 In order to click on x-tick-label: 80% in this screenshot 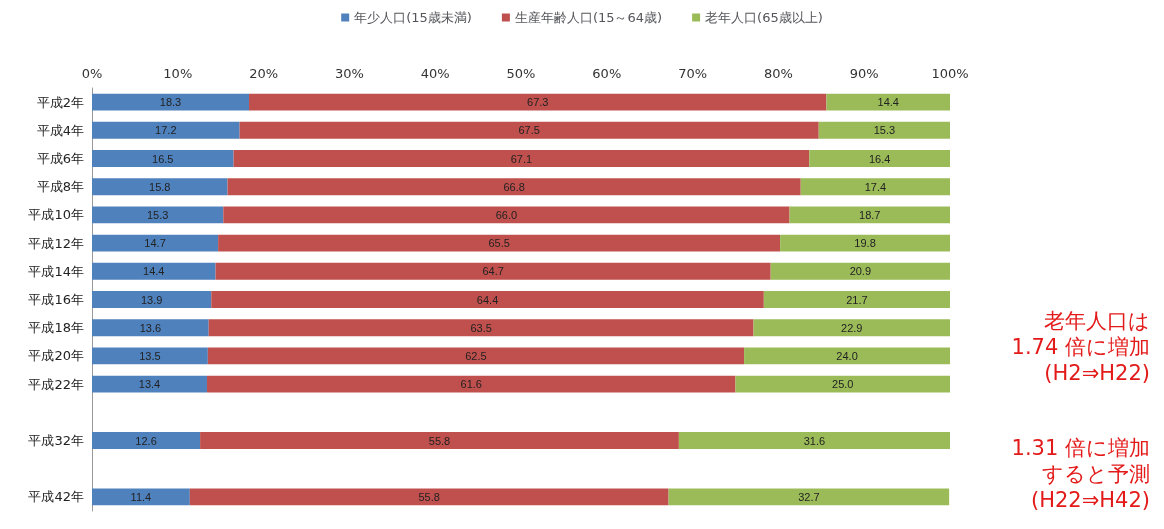, I will do `click(778, 73)`.